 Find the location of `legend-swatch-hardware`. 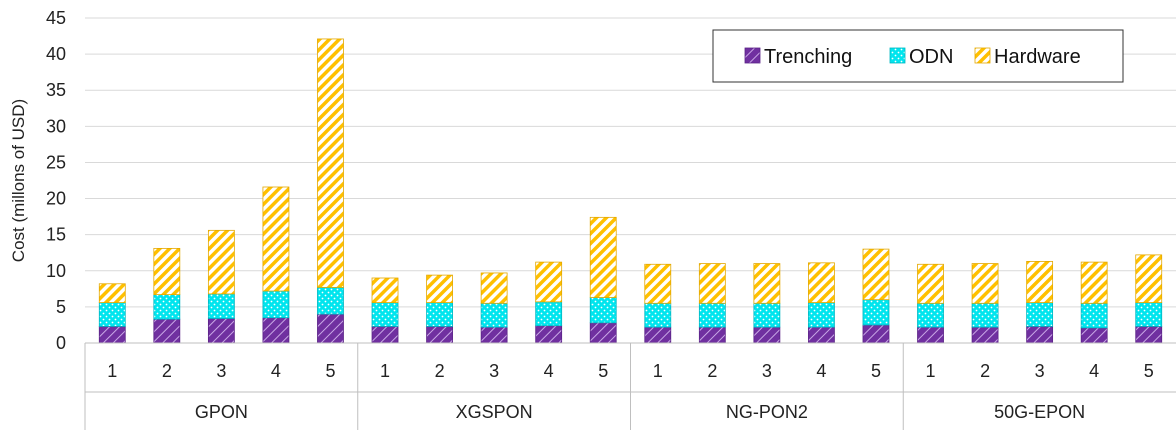

legend-swatch-hardware is located at coordinates (982, 55).